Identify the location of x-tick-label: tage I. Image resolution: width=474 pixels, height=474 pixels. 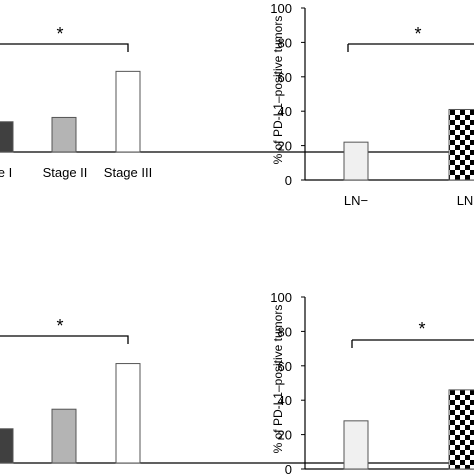
(6, 172).